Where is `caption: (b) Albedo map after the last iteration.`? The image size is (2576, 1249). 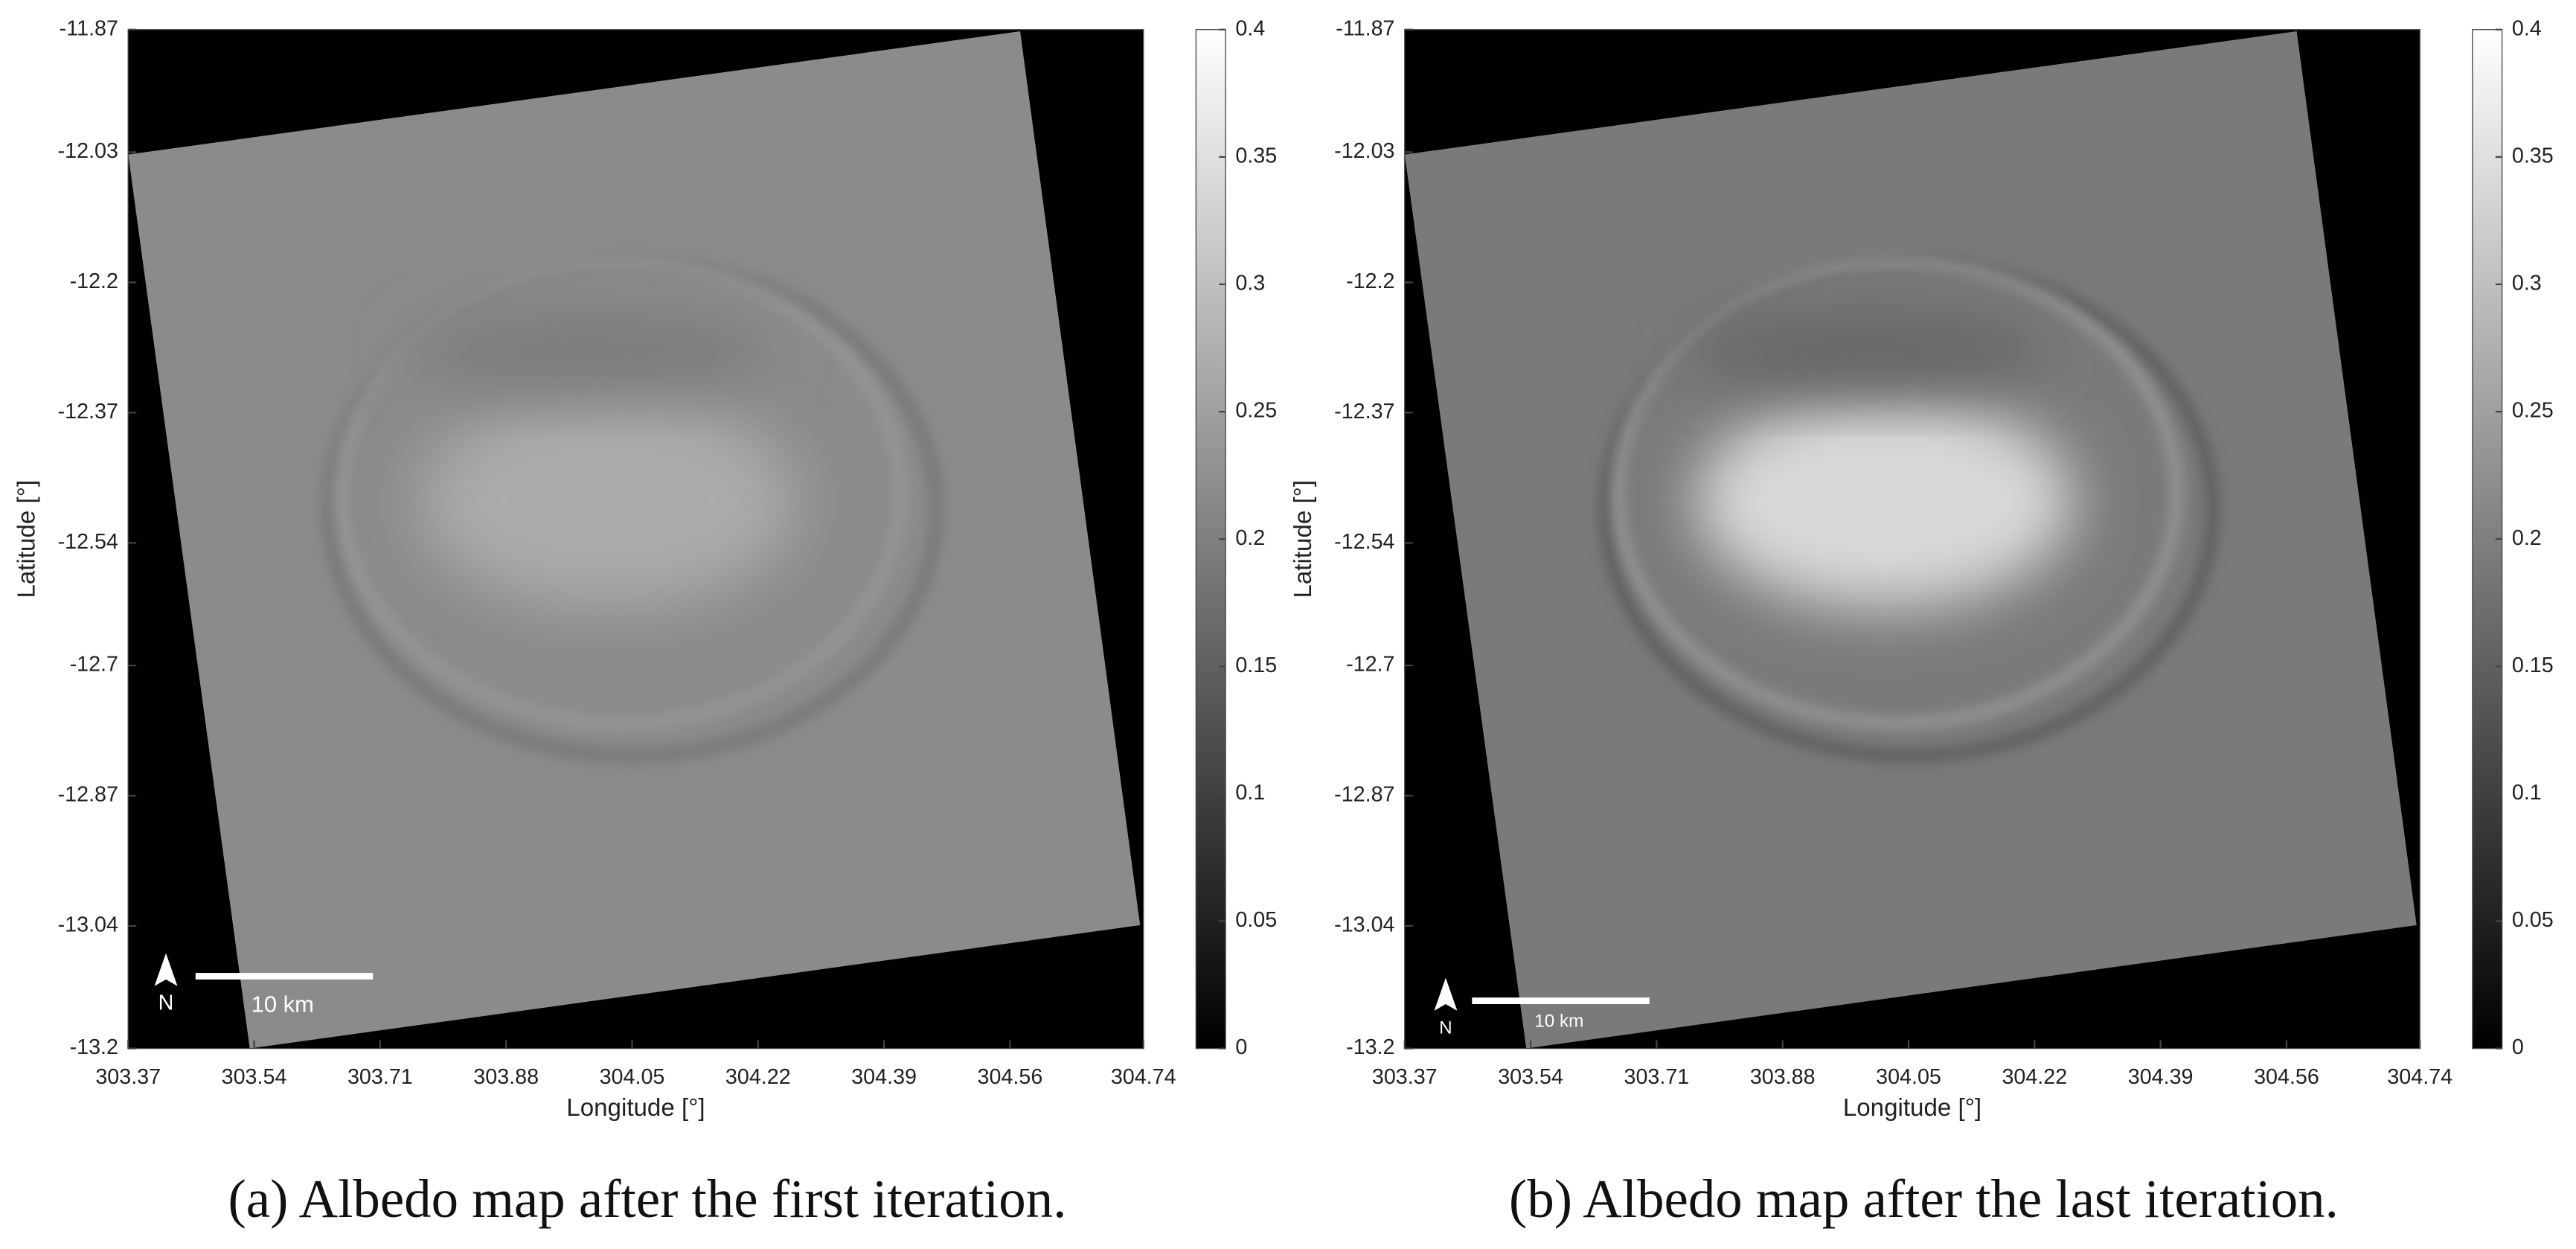
caption: (b) Albedo map after the last iteration. is located at coordinates (1924, 1199).